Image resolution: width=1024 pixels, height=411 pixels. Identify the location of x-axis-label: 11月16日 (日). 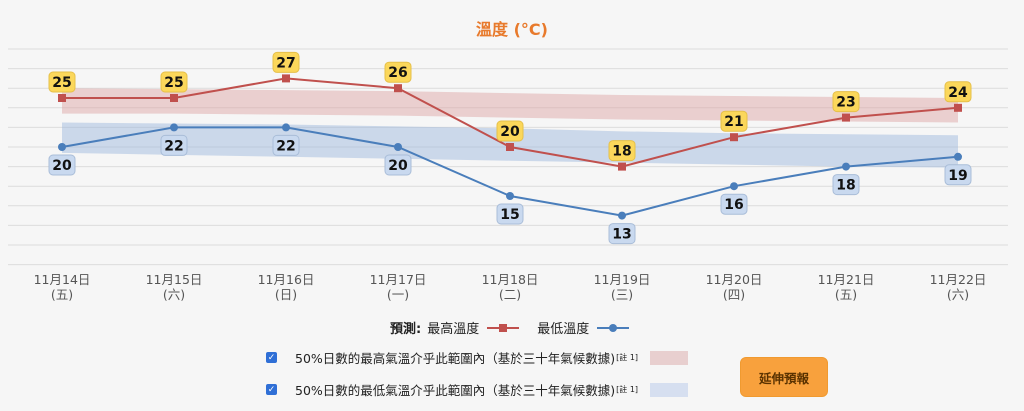
(286, 287).